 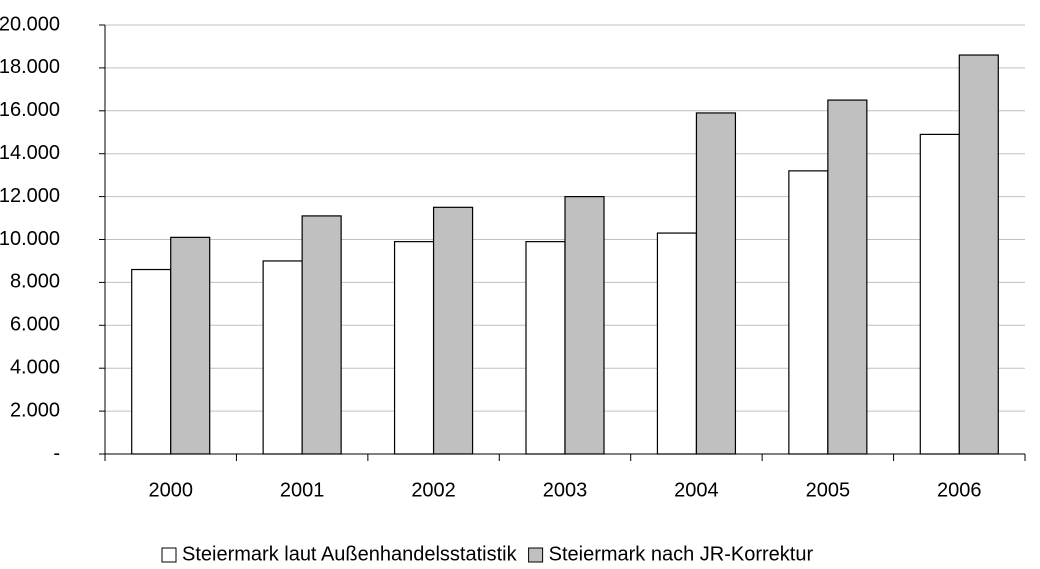 I want to click on x-tick-label: 2001, so click(x=302, y=490).